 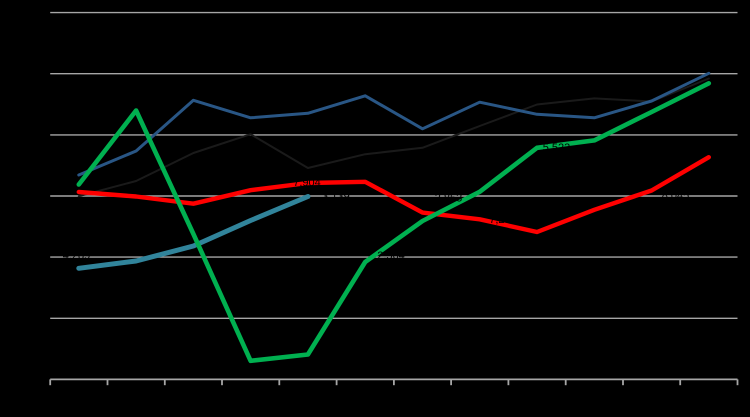 What do you see at coordinates (449, 199) in the screenshot?
I see `svg-text: 3,853` at bounding box center [449, 199].